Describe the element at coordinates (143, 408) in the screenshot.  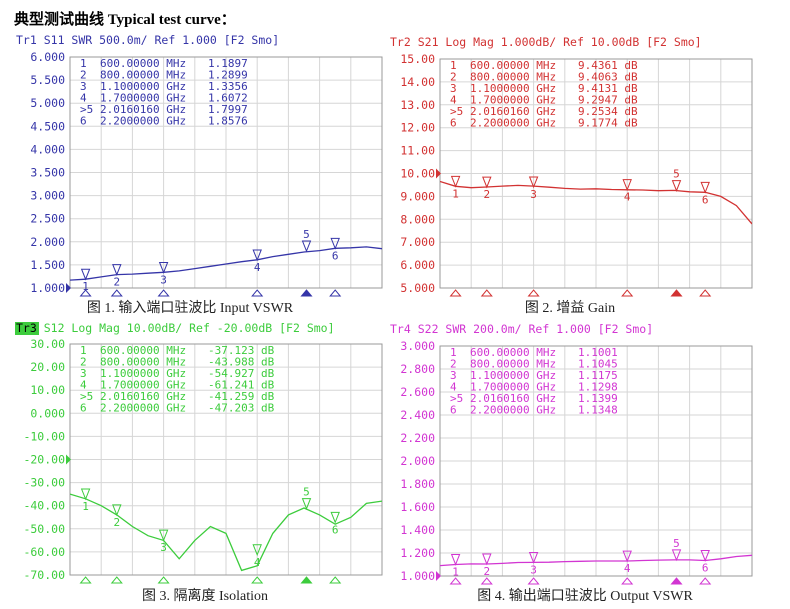
I see `marker-freq: 2.2000000 GHz` at that location.